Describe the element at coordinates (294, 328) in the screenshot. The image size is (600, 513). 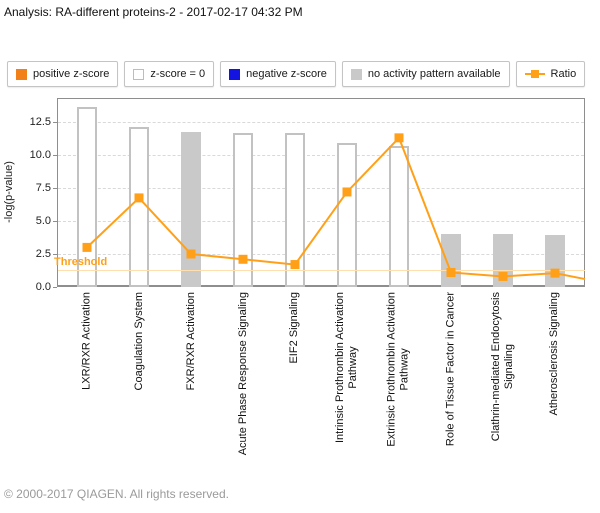
I see `x-label-eif2-signaling: EIF2 Signaling` at that location.